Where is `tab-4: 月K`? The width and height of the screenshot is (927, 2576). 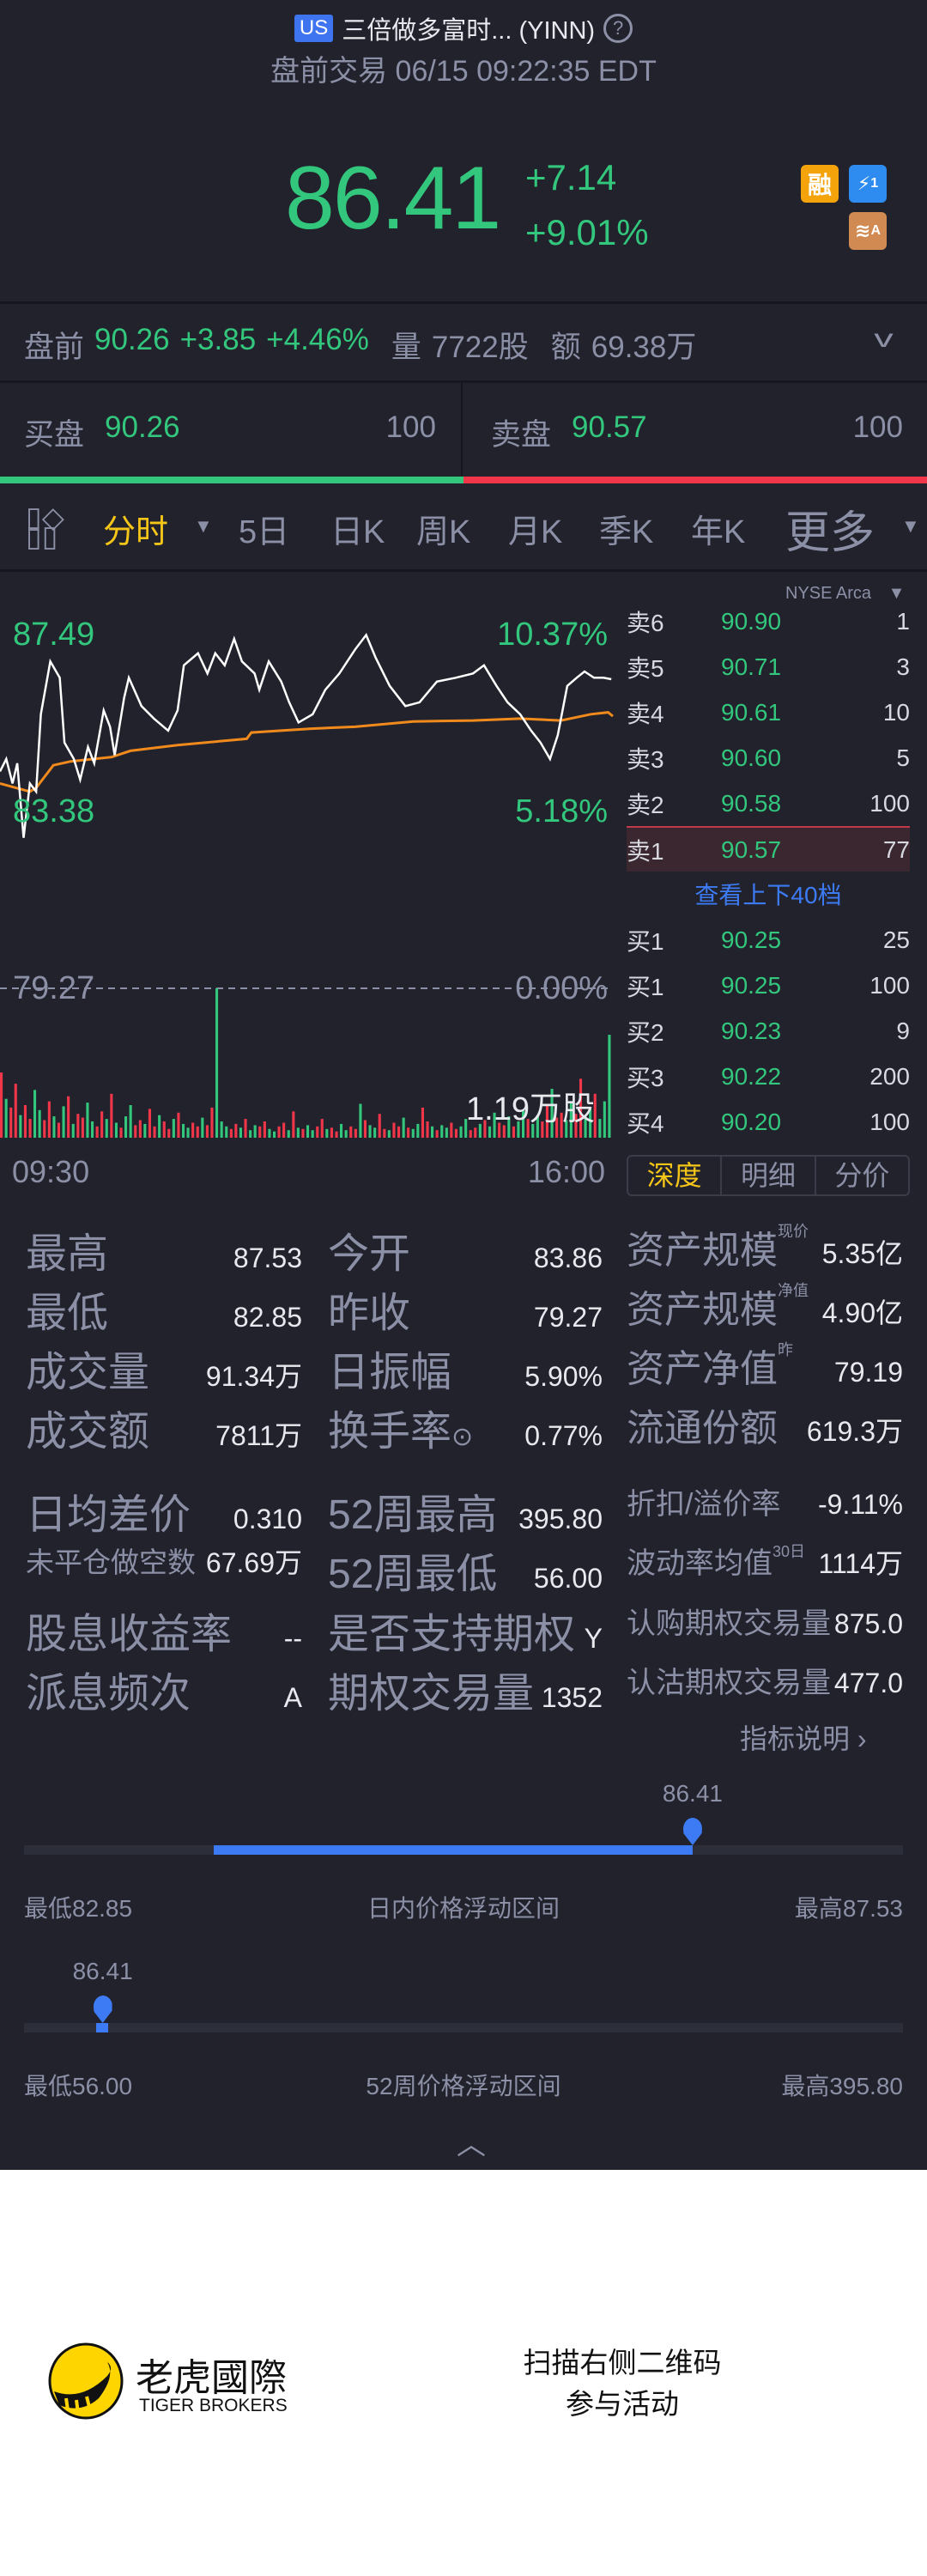
tab-4: 月K is located at coordinates (535, 532).